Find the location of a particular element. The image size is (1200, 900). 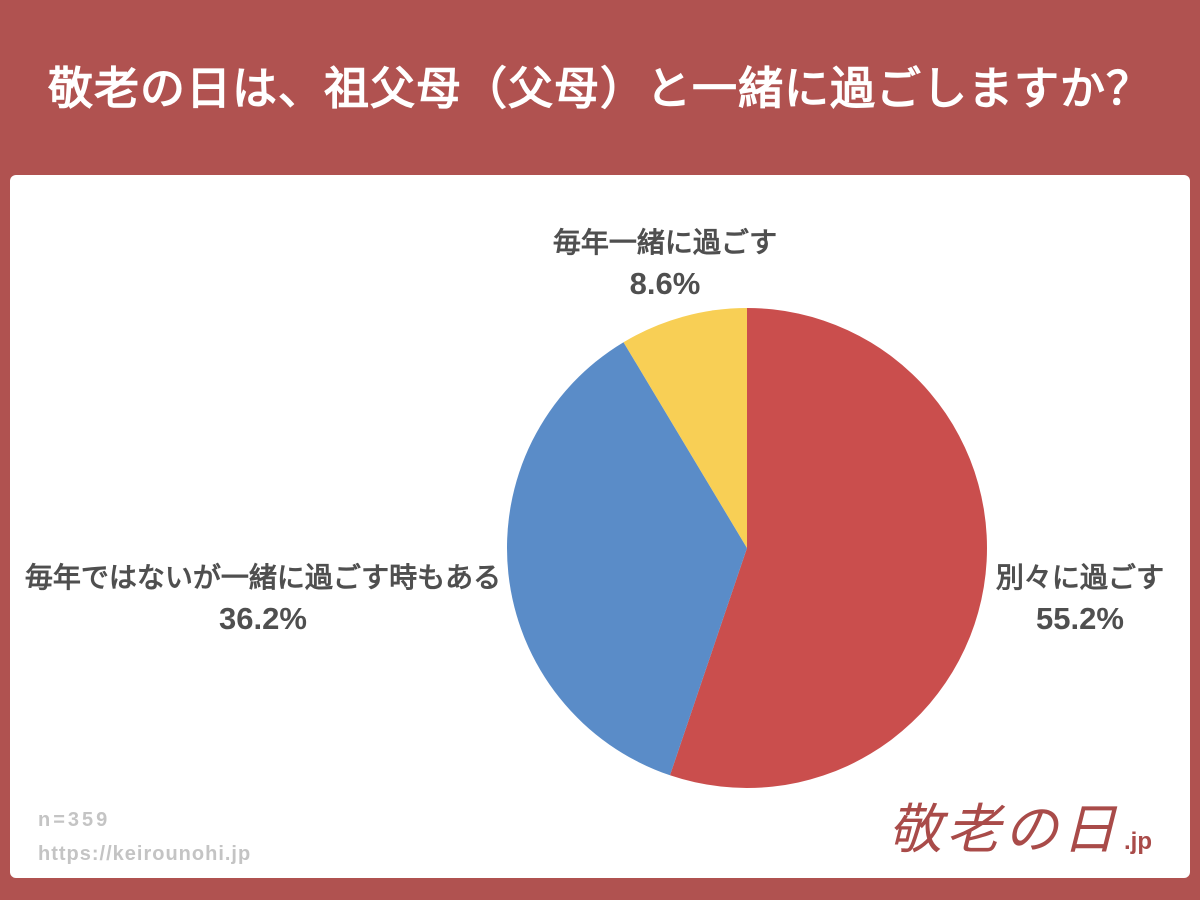

source-url: https://keirounohi.jp is located at coordinates (145, 854).